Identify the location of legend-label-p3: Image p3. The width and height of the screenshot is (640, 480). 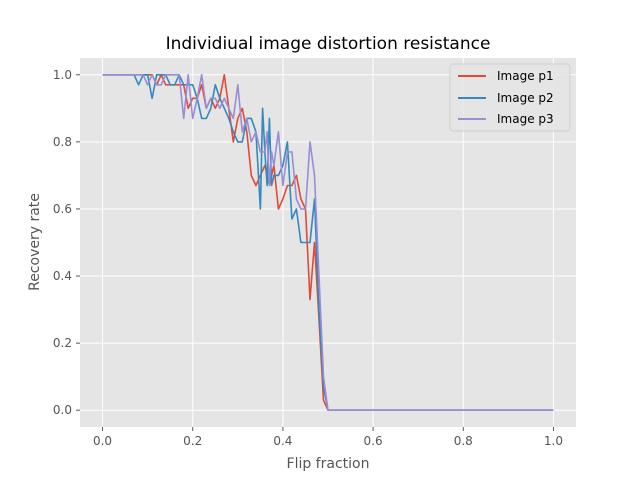
(525, 119).